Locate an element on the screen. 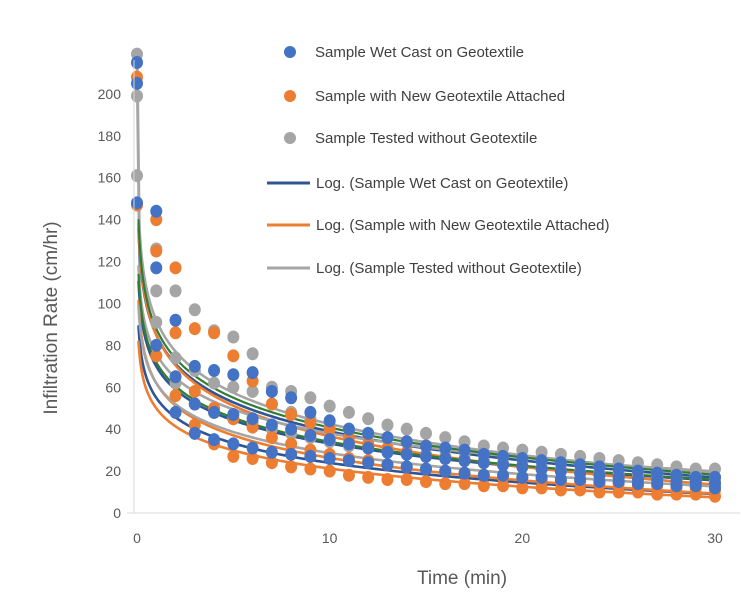 The height and width of the screenshot is (606, 741). y-tick-label: 200 is located at coordinates (110, 94).